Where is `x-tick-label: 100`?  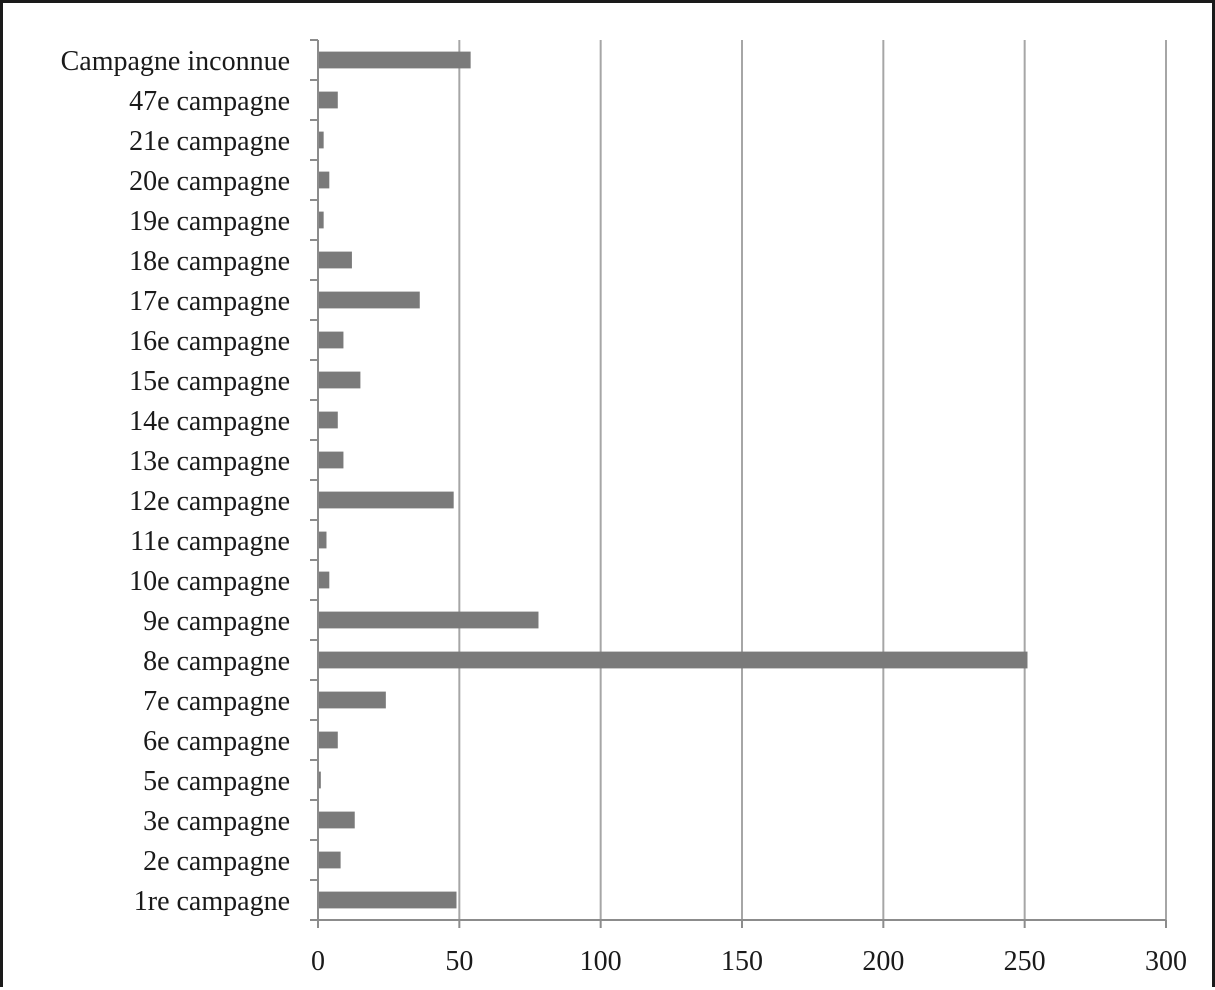
x-tick-label: 100 is located at coordinates (601, 961).